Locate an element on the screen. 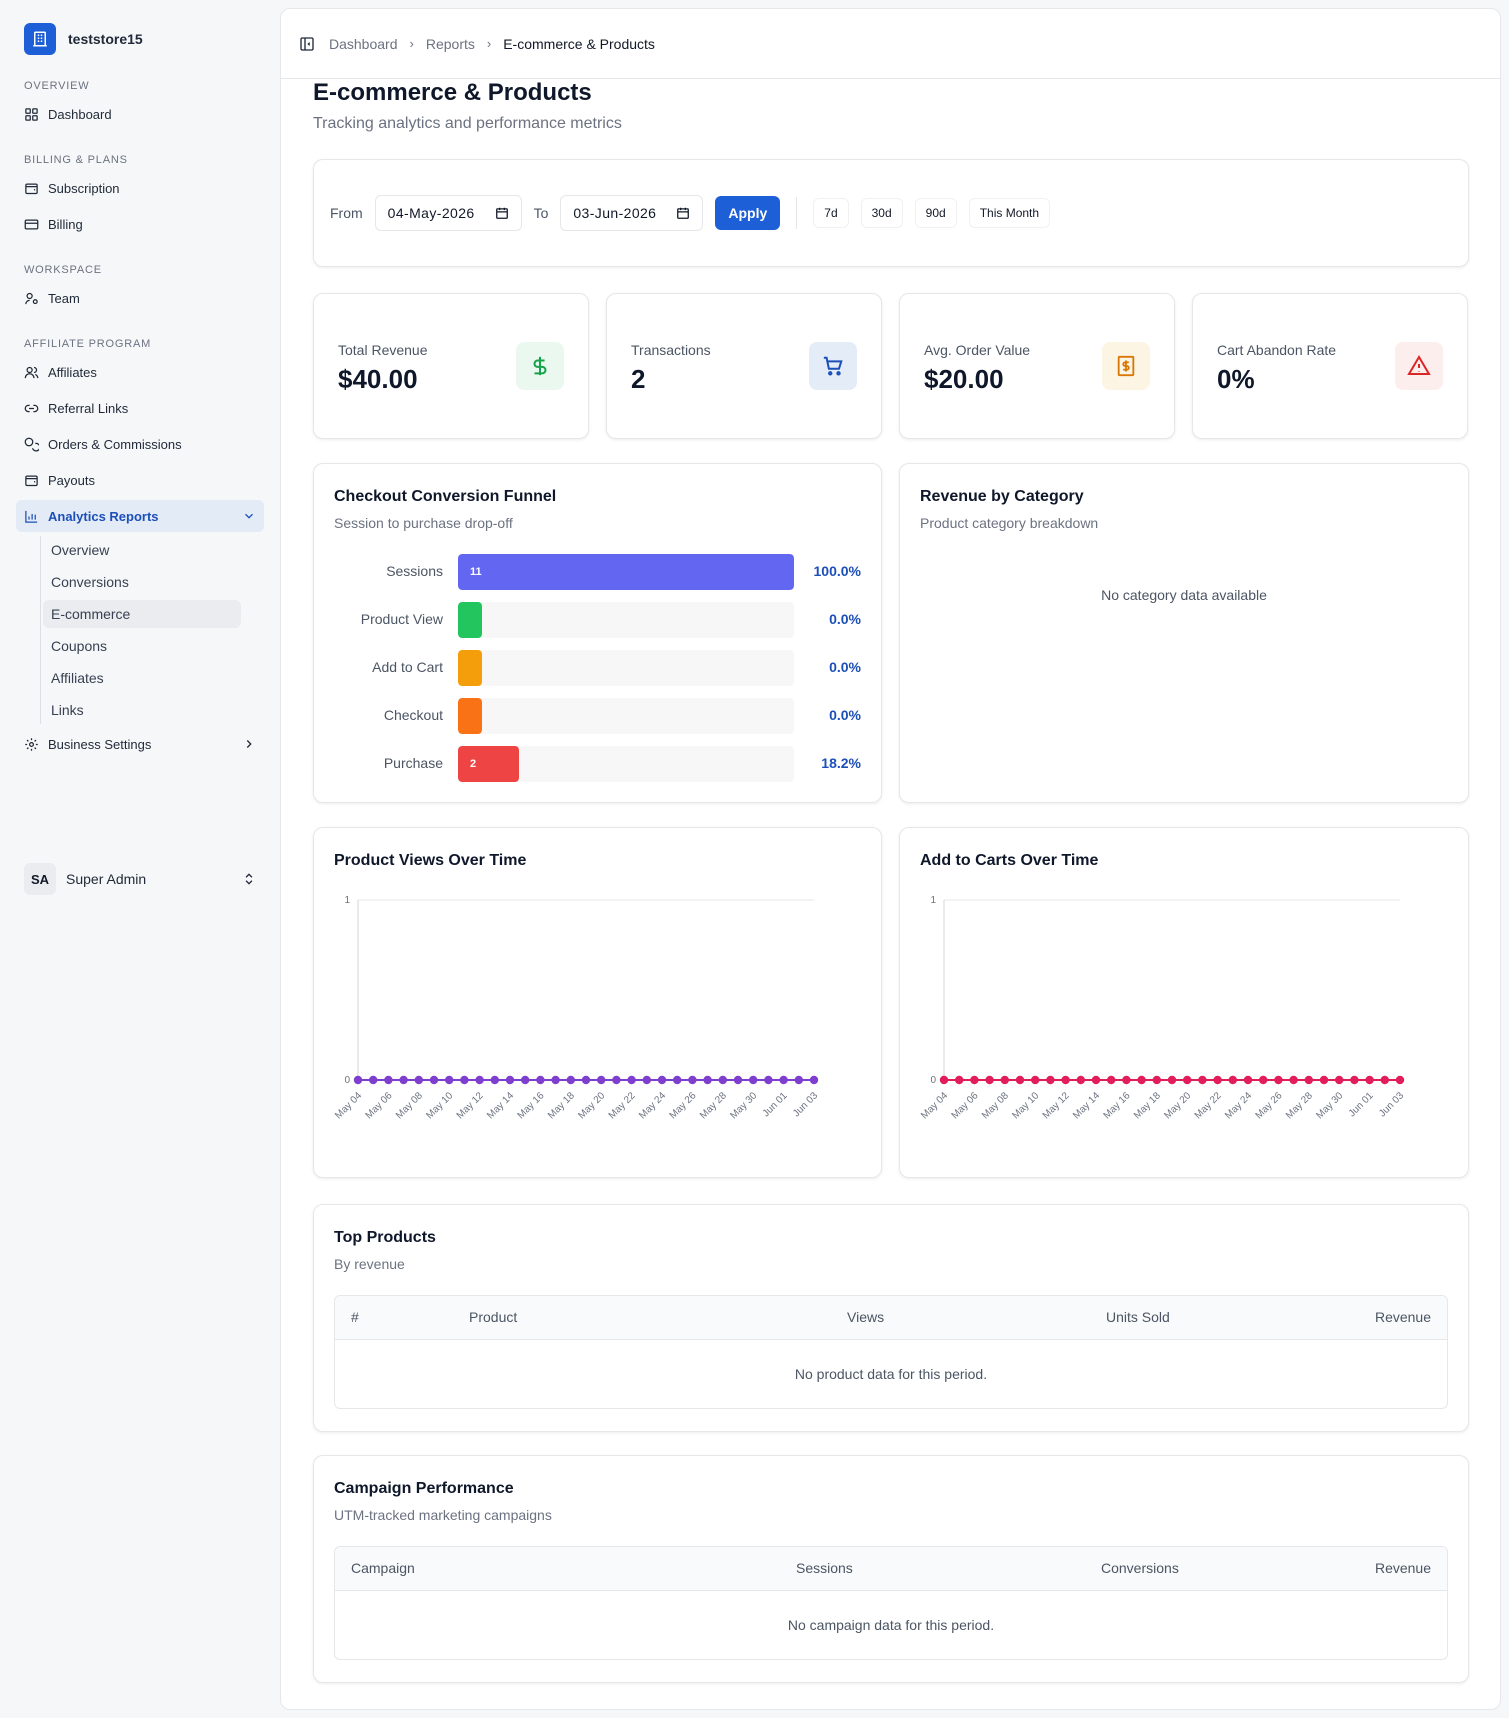  subnav-ecommerce: E-commerce is located at coordinates (142, 614).